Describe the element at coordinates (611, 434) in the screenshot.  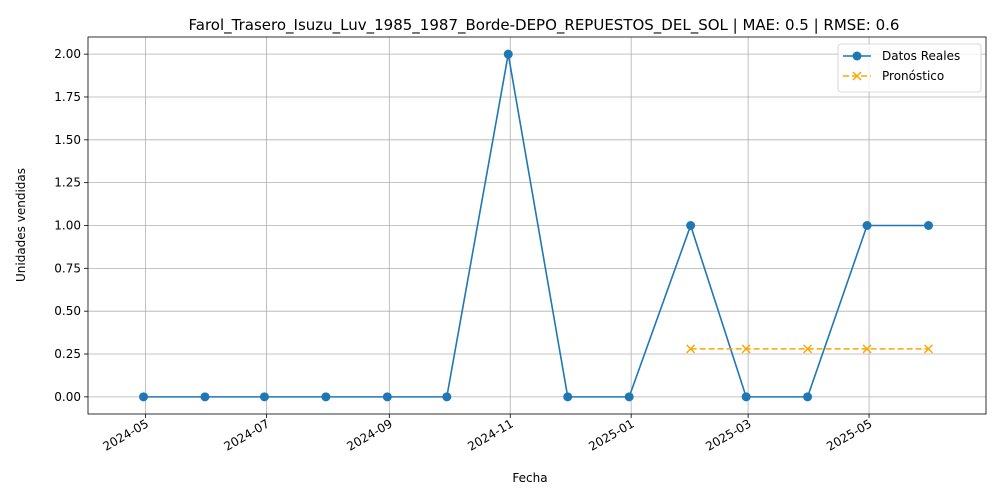
I see `x-tick-label: 2025-01` at that location.